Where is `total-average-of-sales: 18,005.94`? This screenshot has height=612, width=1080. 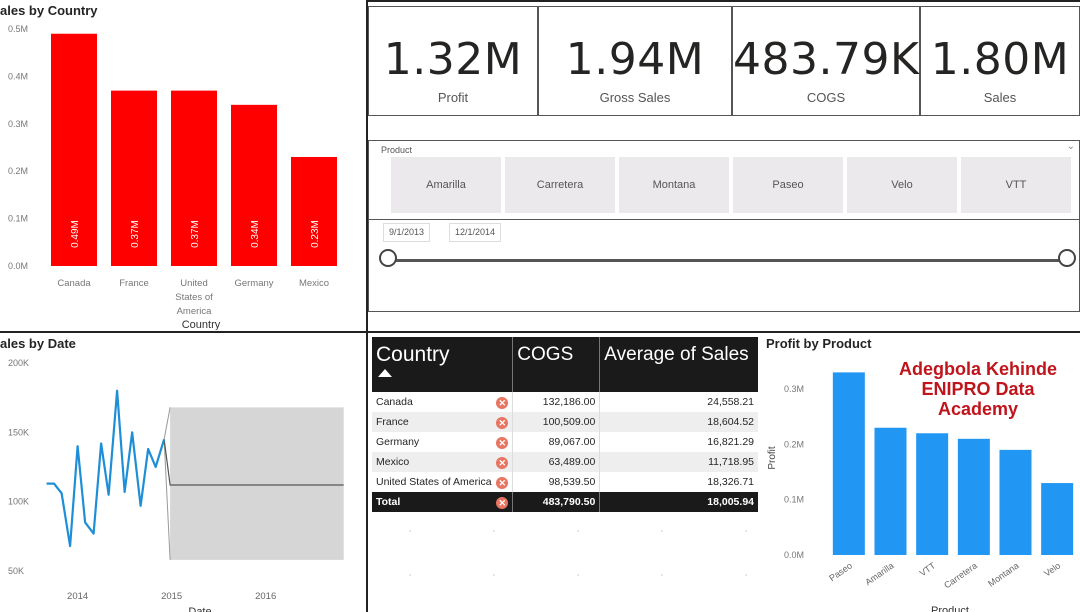
total-average-of-sales: 18,005.94 is located at coordinates (730, 502).